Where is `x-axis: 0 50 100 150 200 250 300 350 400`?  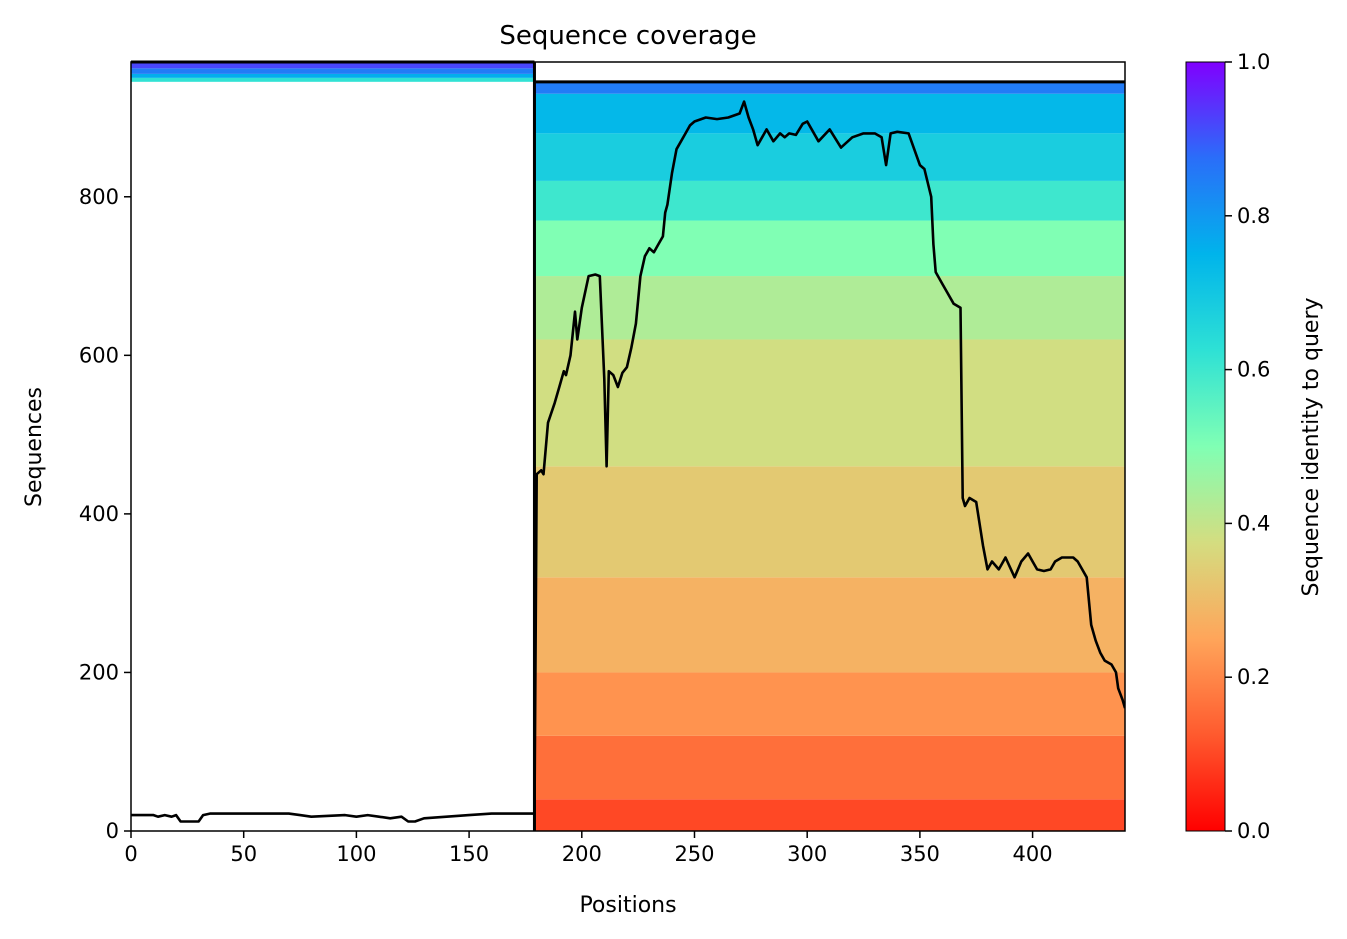 x-axis: 0 50 100 150 200 250 300 350 400 is located at coordinates (588, 848).